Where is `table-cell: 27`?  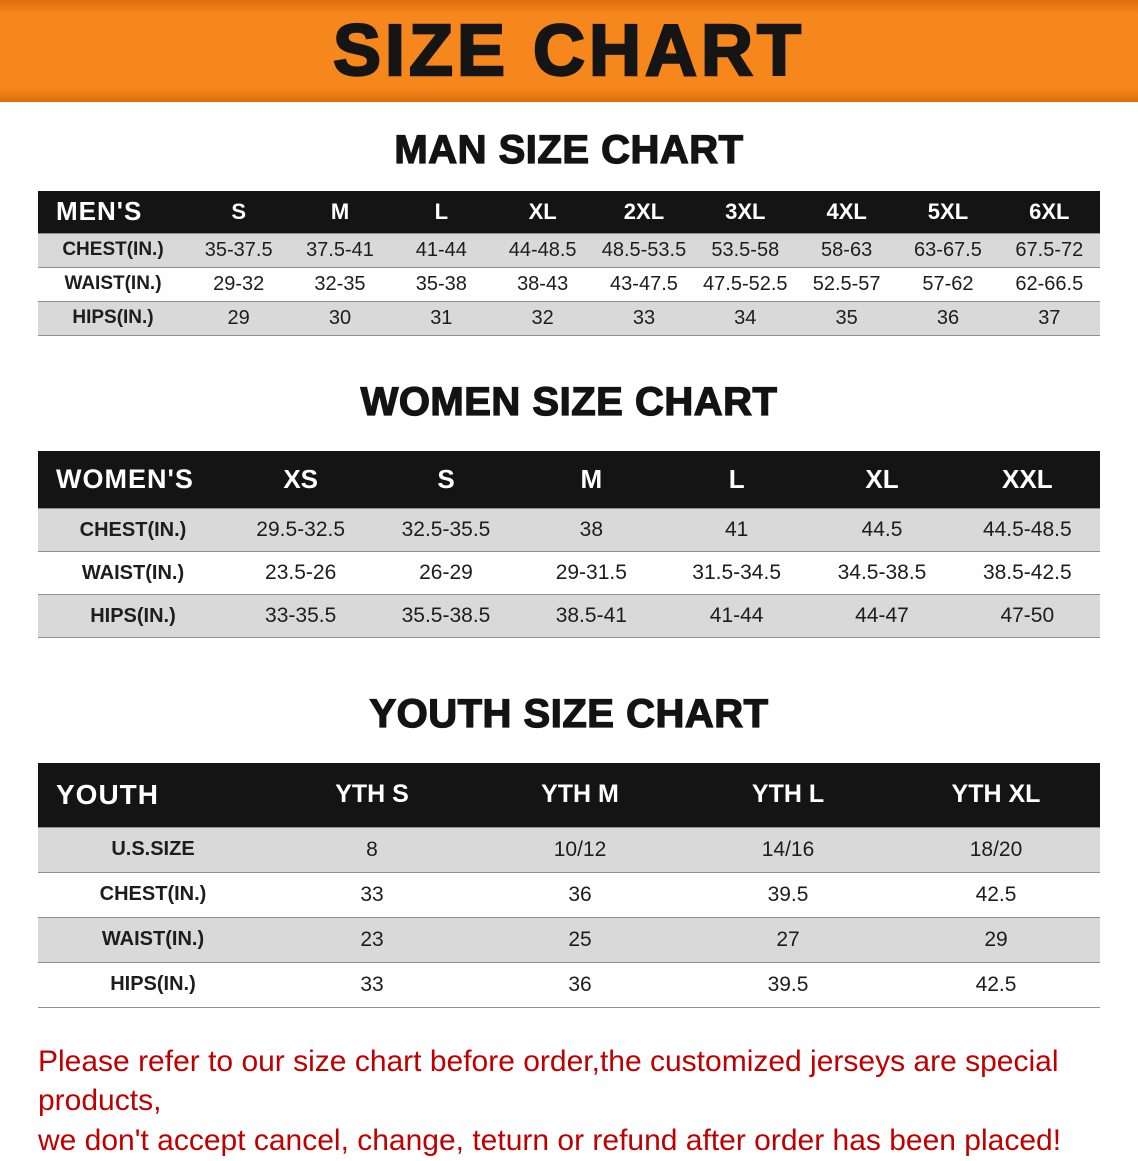
table-cell: 27 is located at coordinates (788, 939).